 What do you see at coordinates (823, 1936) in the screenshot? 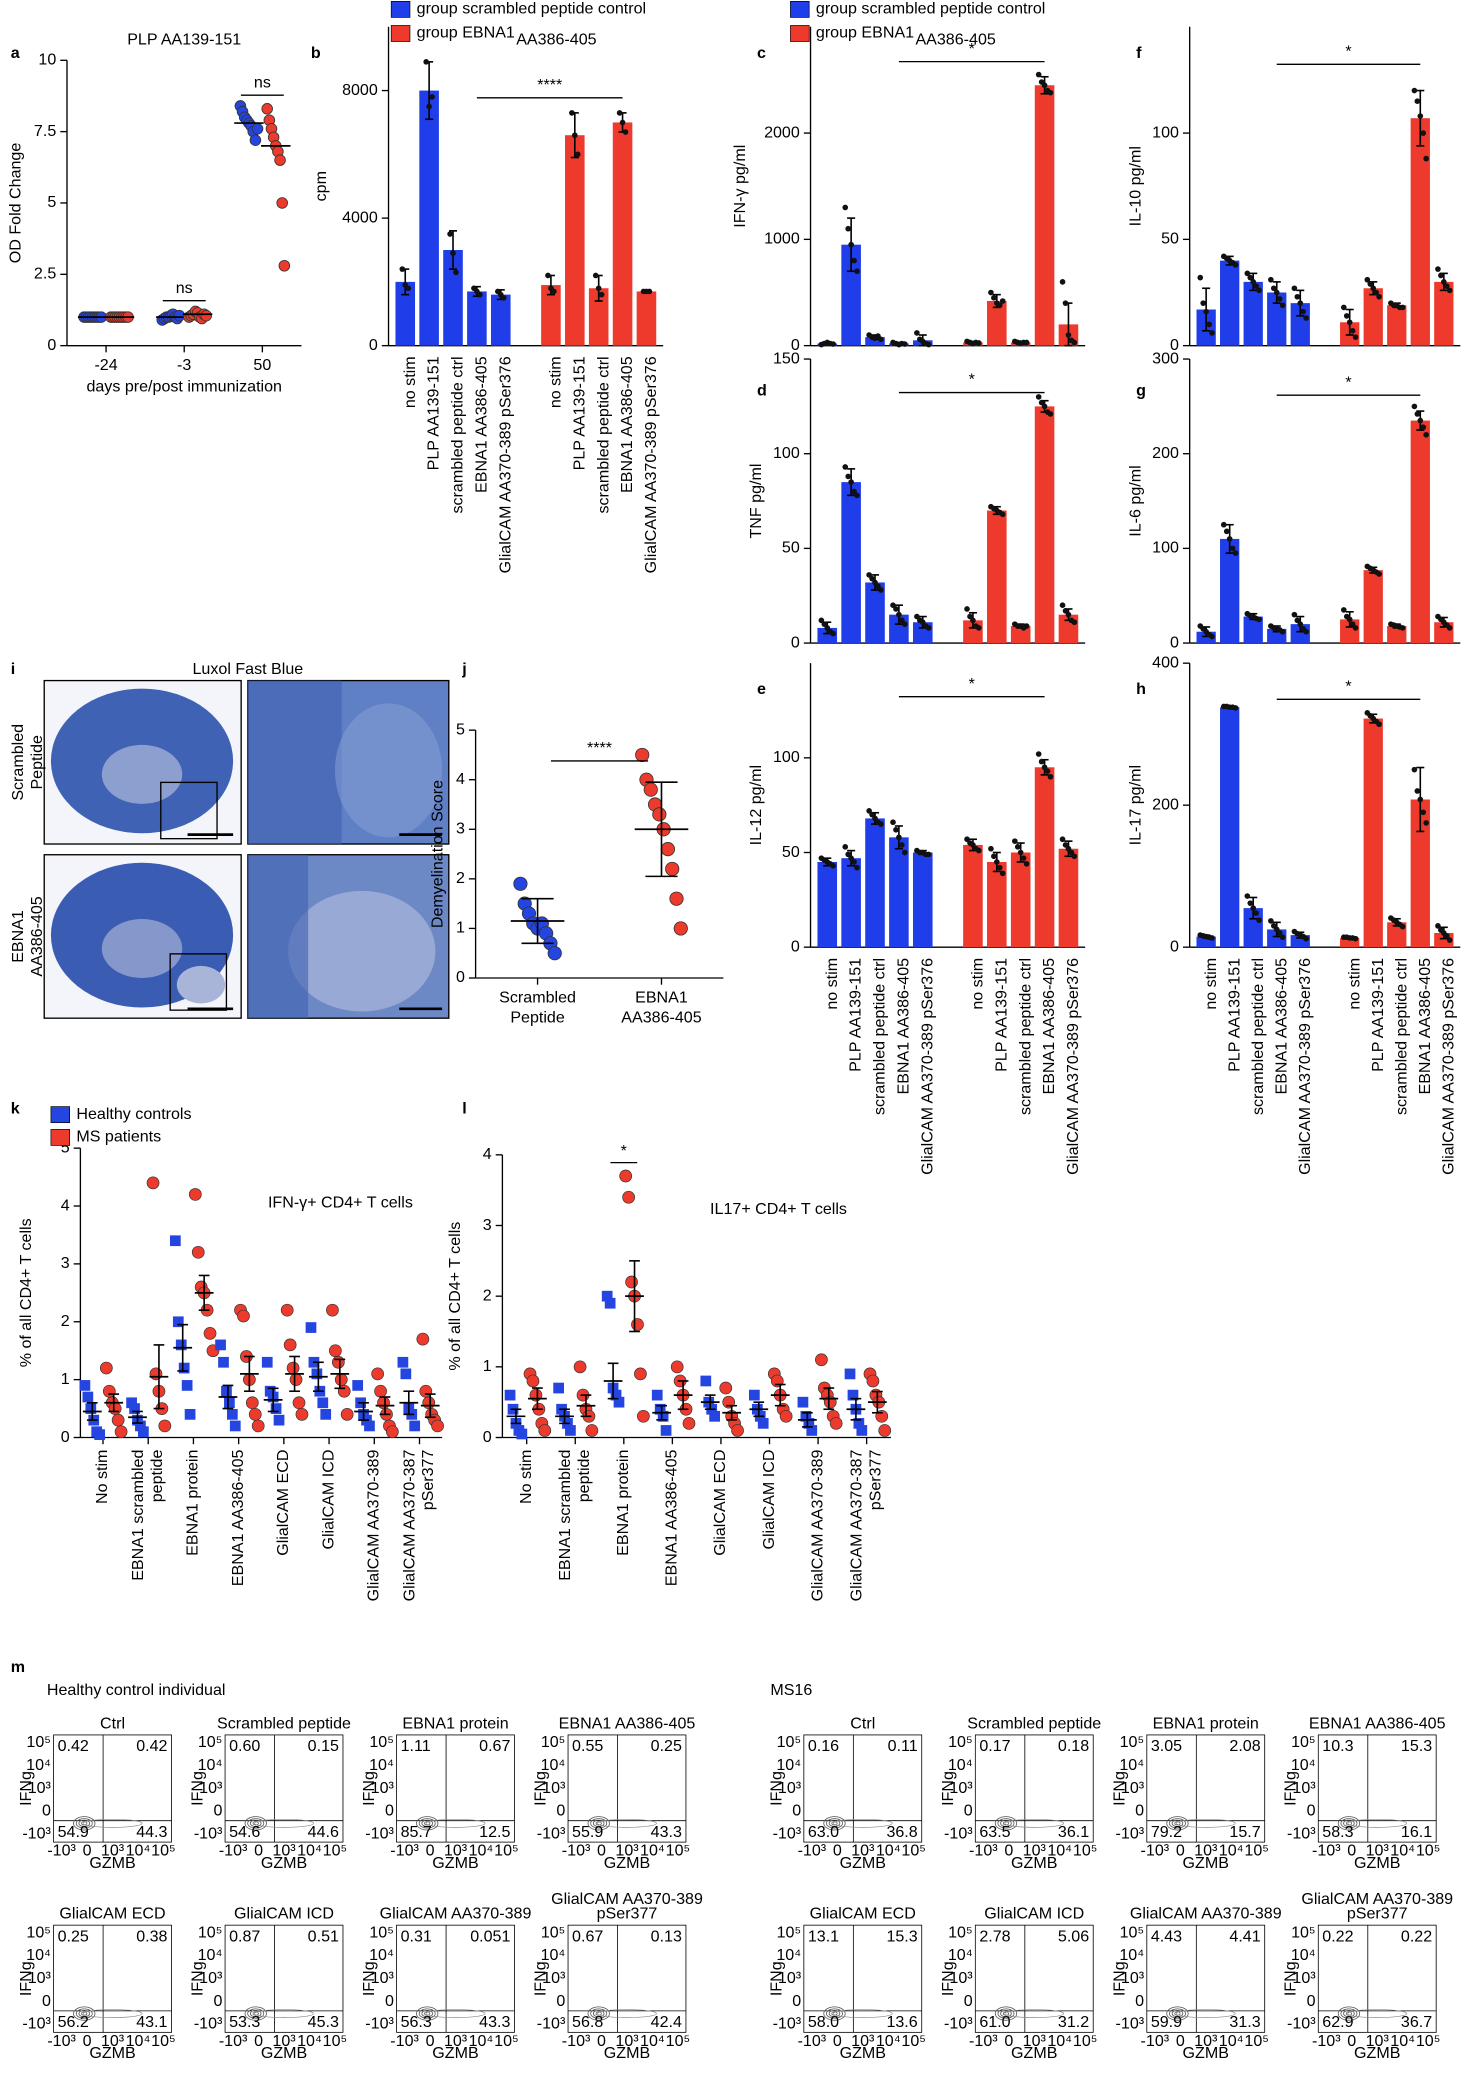
I see `quadrant-value: 13.1` at bounding box center [823, 1936].